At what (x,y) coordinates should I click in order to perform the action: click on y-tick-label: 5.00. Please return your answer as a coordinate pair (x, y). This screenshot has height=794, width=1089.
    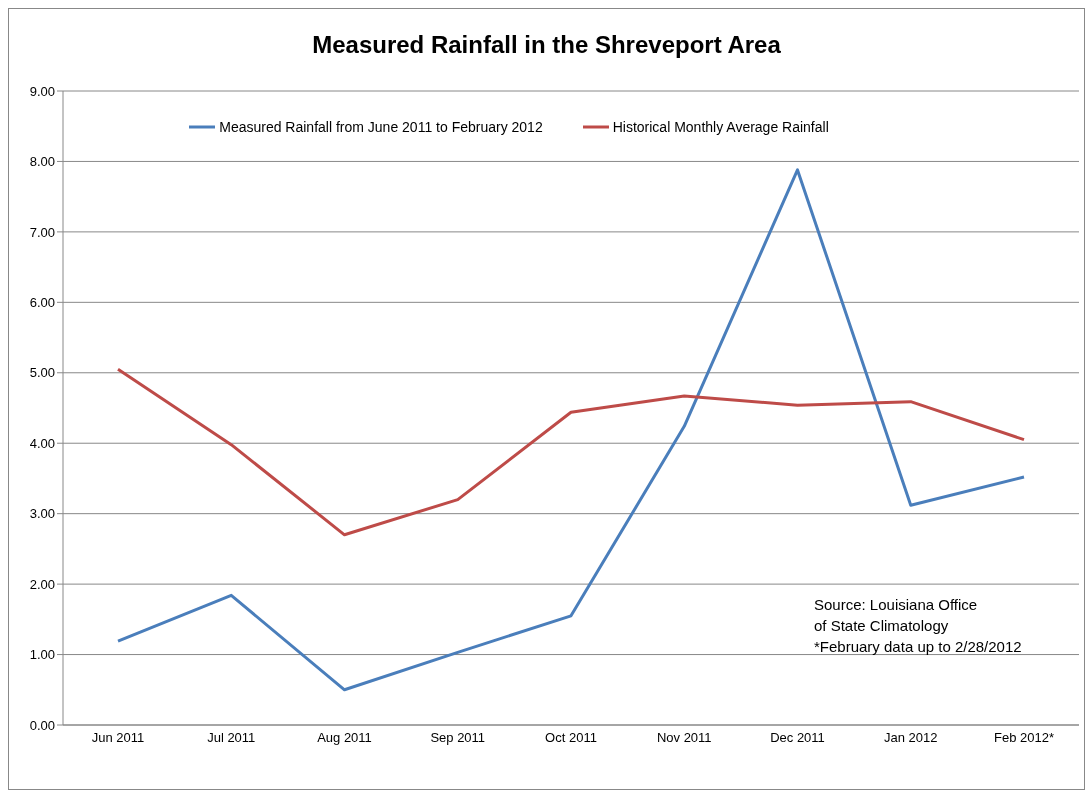
    Looking at the image, I should click on (42, 373).